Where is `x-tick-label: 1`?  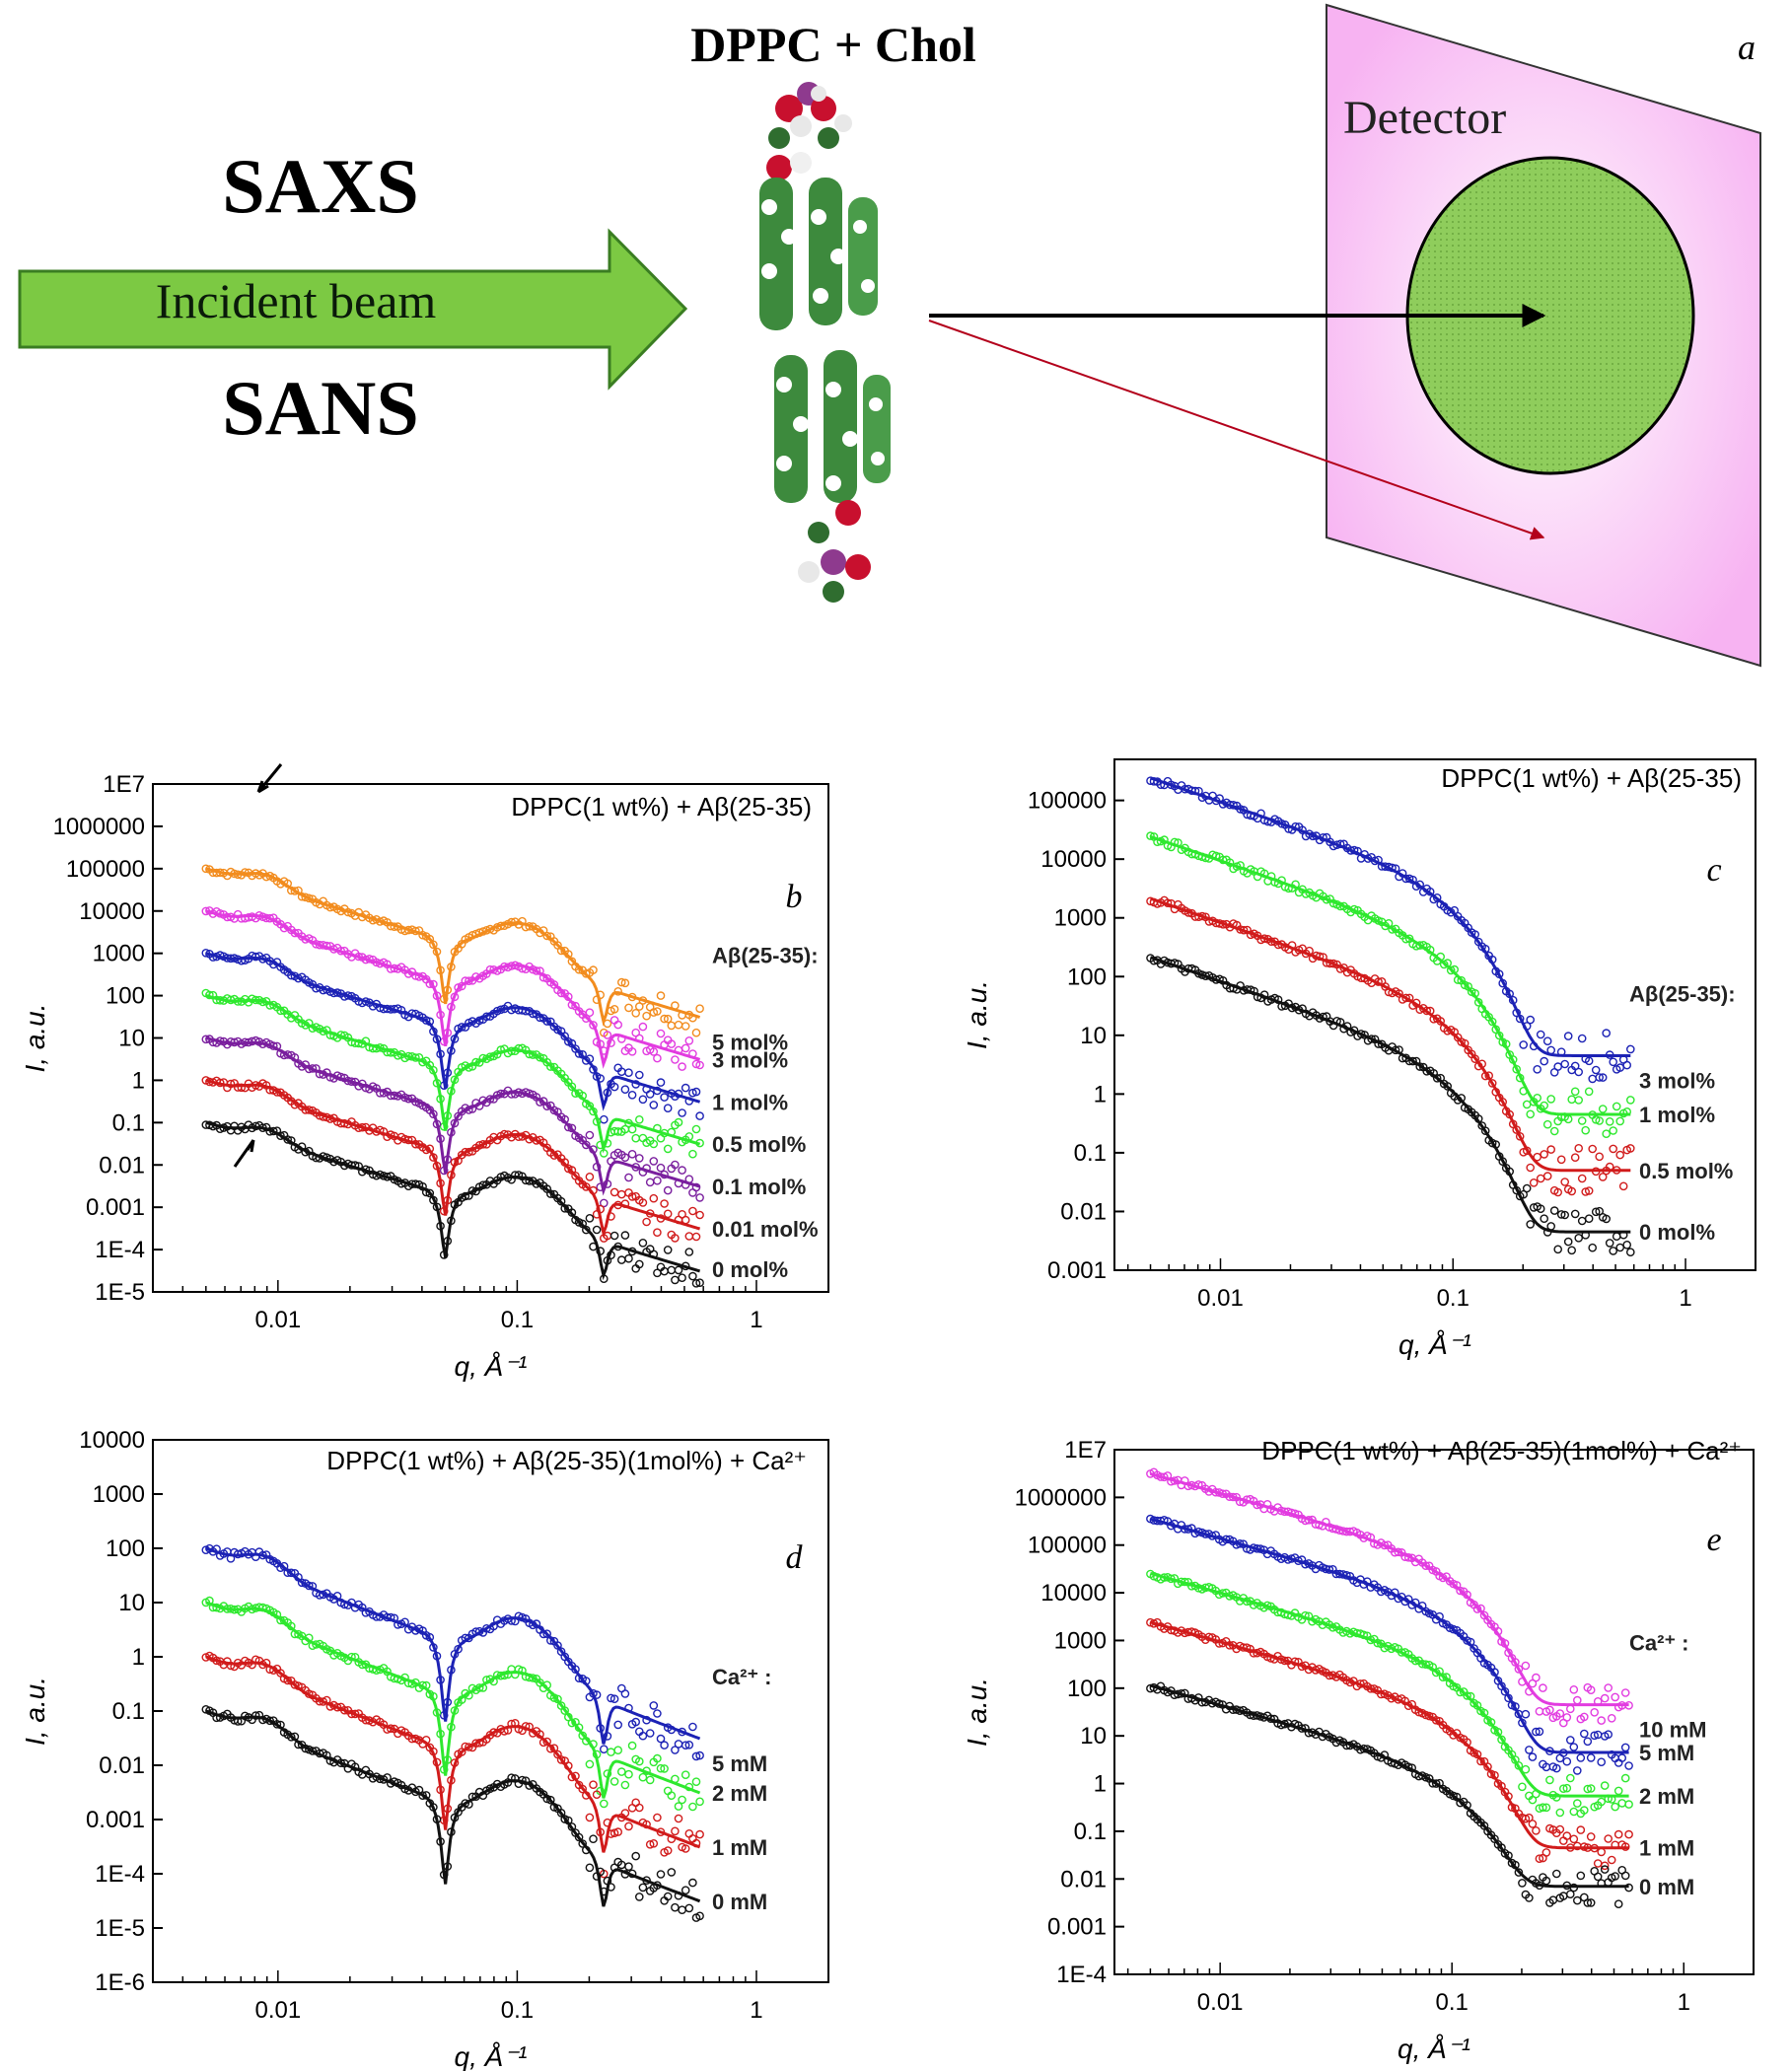
x-tick-label: 1 is located at coordinates (1684, 2002).